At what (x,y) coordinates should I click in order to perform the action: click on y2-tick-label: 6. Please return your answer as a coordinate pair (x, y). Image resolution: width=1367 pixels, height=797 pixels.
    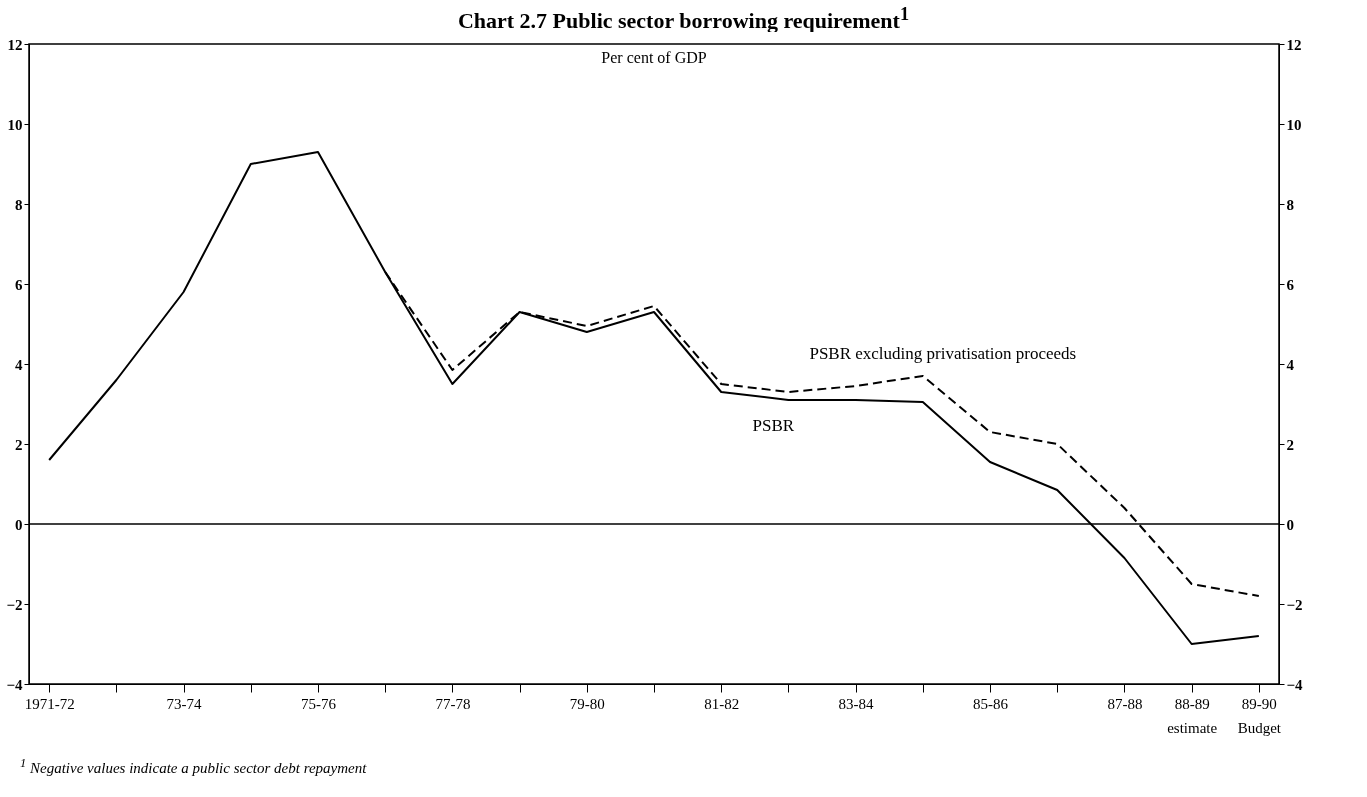
    Looking at the image, I should click on (1290, 284).